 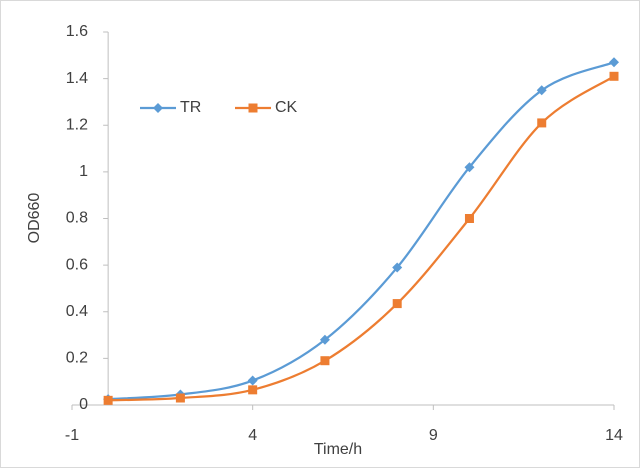 What do you see at coordinates (83, 171) in the screenshot?
I see `y-tick-label: 1` at bounding box center [83, 171].